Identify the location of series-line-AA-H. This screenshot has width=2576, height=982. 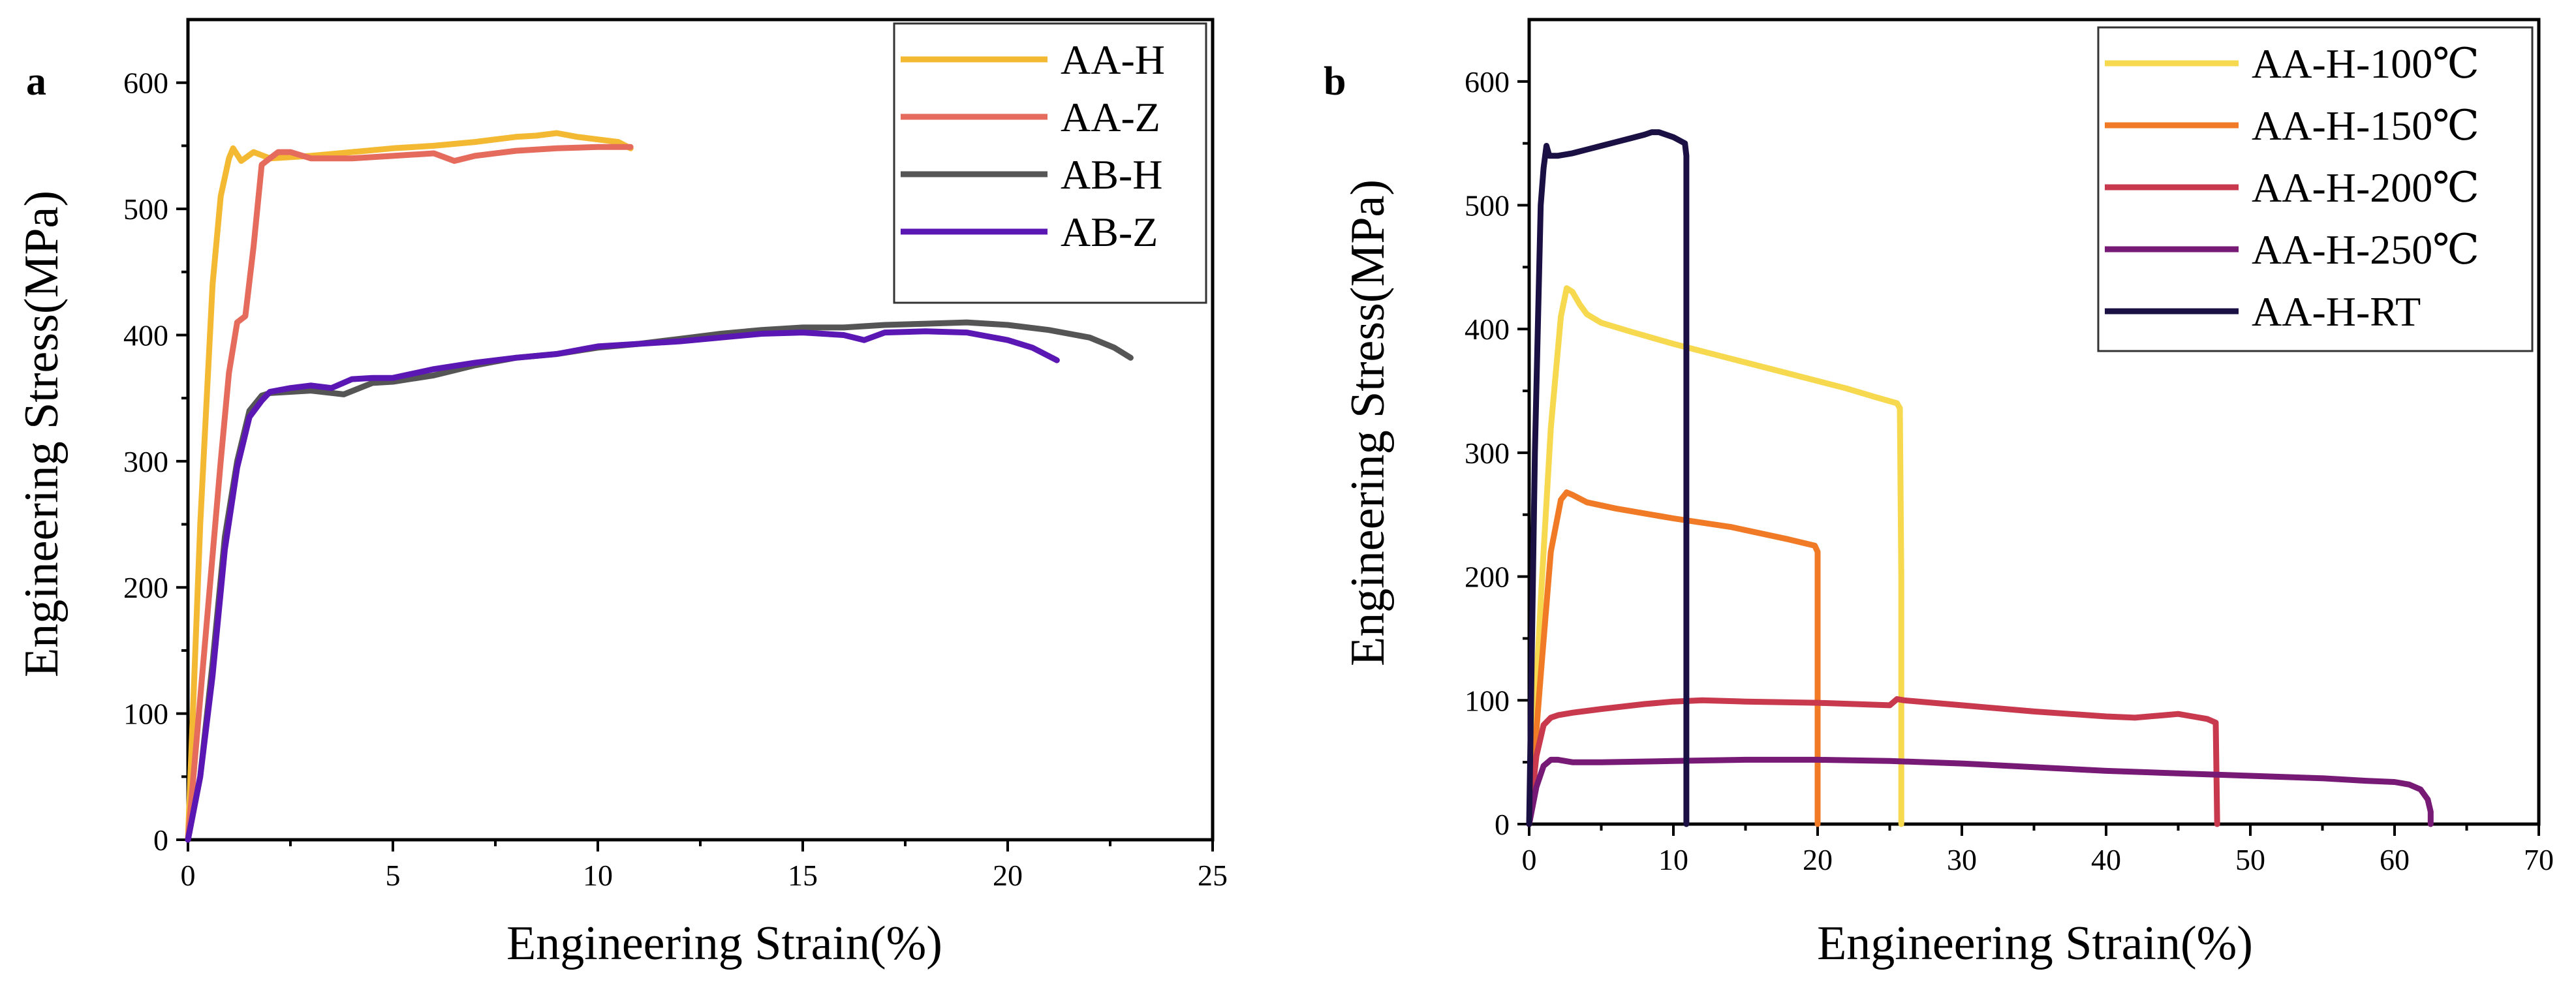
(409, 487).